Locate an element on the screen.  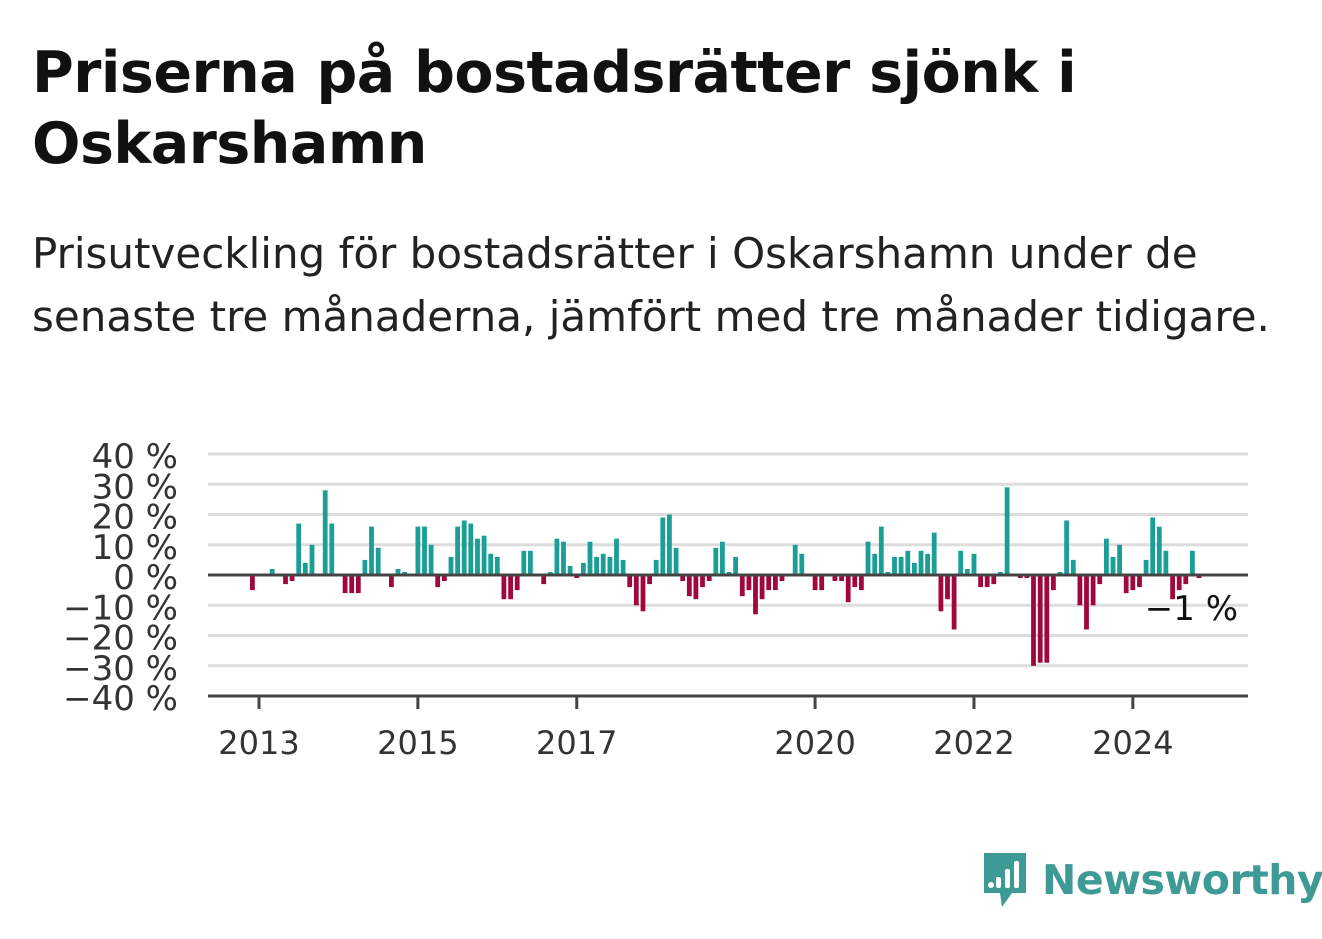
x-tick-label: 2013 is located at coordinates (258, 743).